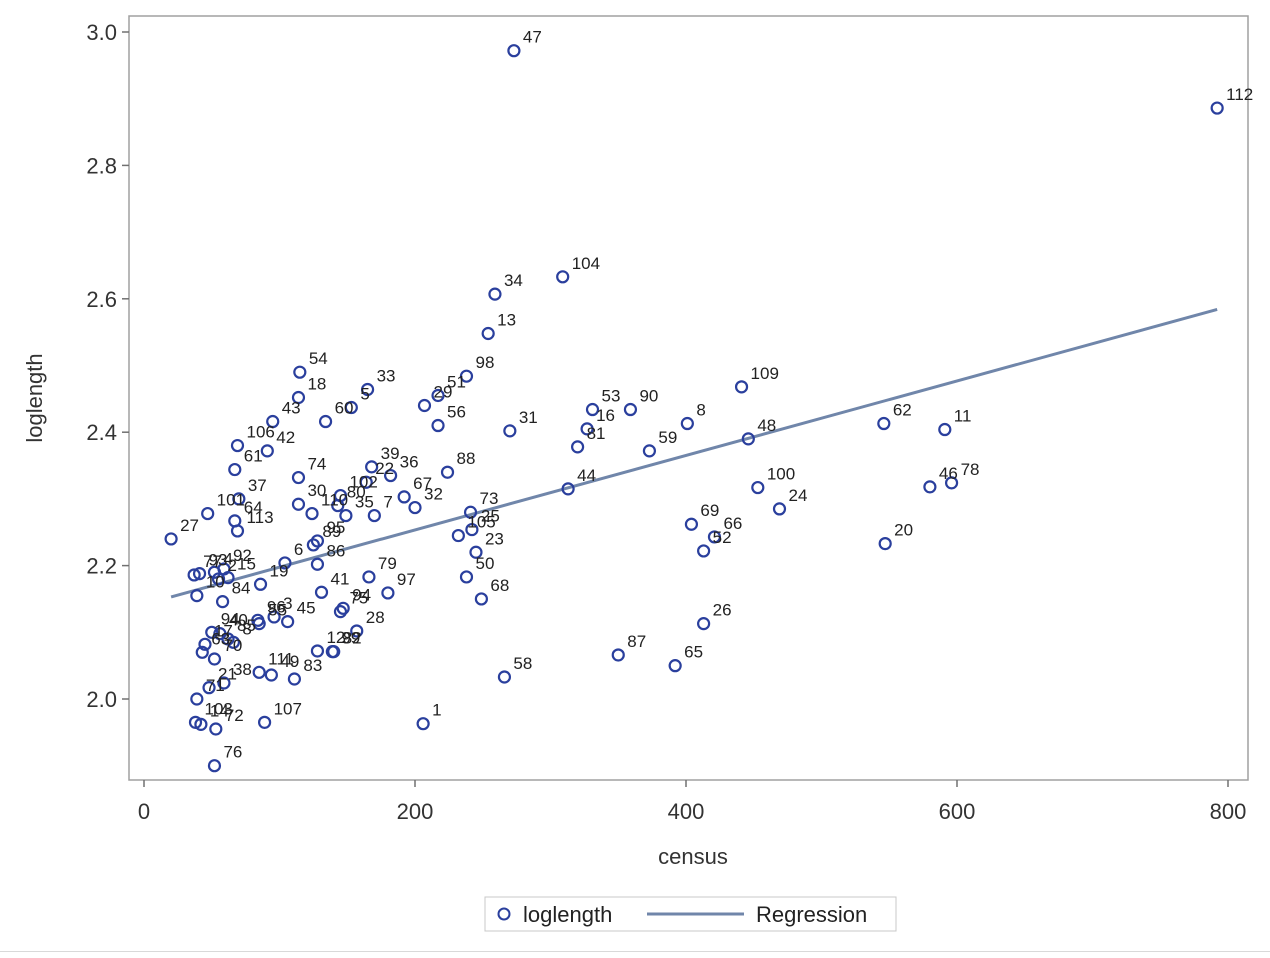  Describe the element at coordinates (456, 412) in the screenshot. I see `data-point-label: 56` at that location.